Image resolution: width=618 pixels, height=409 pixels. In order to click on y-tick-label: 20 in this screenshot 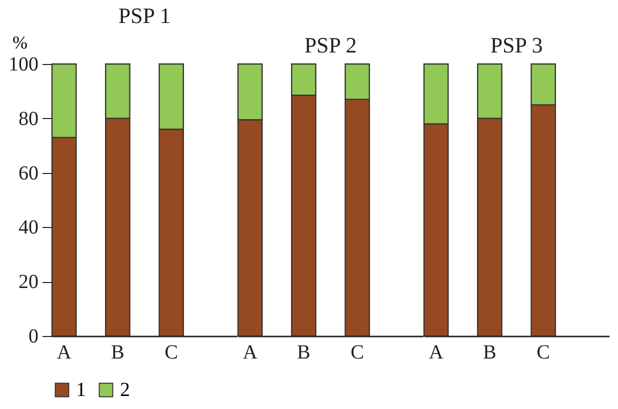, I will do `click(28, 282)`.